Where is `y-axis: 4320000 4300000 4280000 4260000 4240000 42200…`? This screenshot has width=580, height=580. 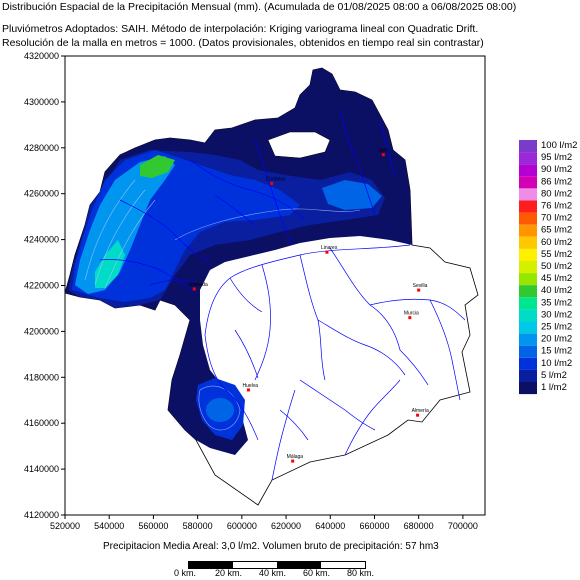
y-axis: 4320000 4300000 4280000 4260000 4240000 42200… is located at coordinates (44, 285).